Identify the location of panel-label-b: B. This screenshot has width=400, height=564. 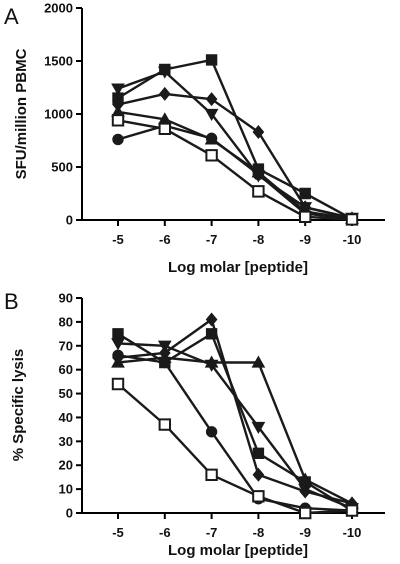
(11, 301).